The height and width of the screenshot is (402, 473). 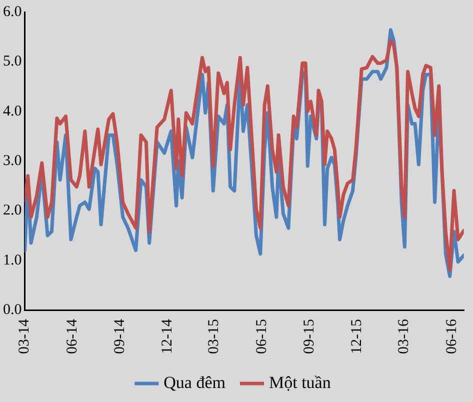 I want to click on y-tick-label: 5.0, so click(x=12, y=62).